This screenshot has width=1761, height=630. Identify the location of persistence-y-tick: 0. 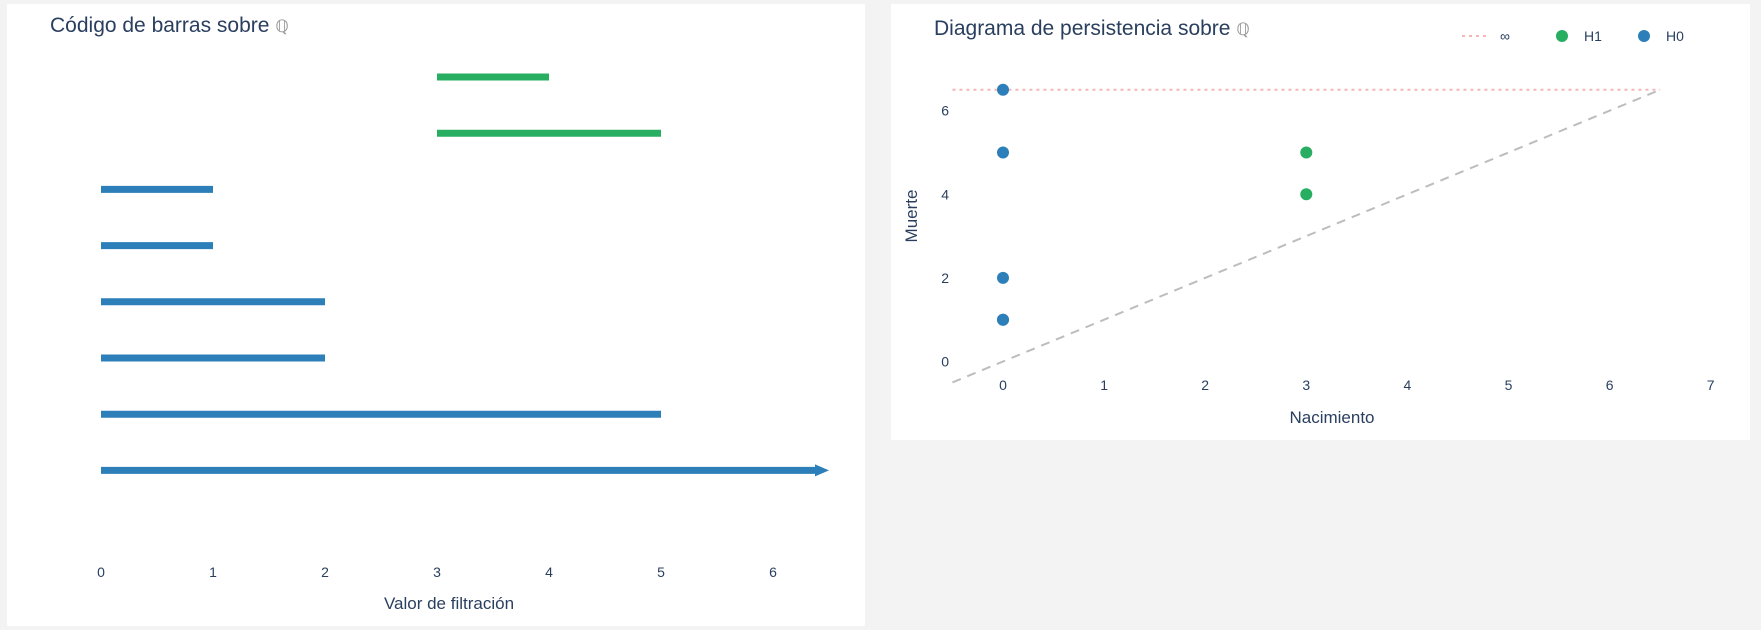
(945, 362).